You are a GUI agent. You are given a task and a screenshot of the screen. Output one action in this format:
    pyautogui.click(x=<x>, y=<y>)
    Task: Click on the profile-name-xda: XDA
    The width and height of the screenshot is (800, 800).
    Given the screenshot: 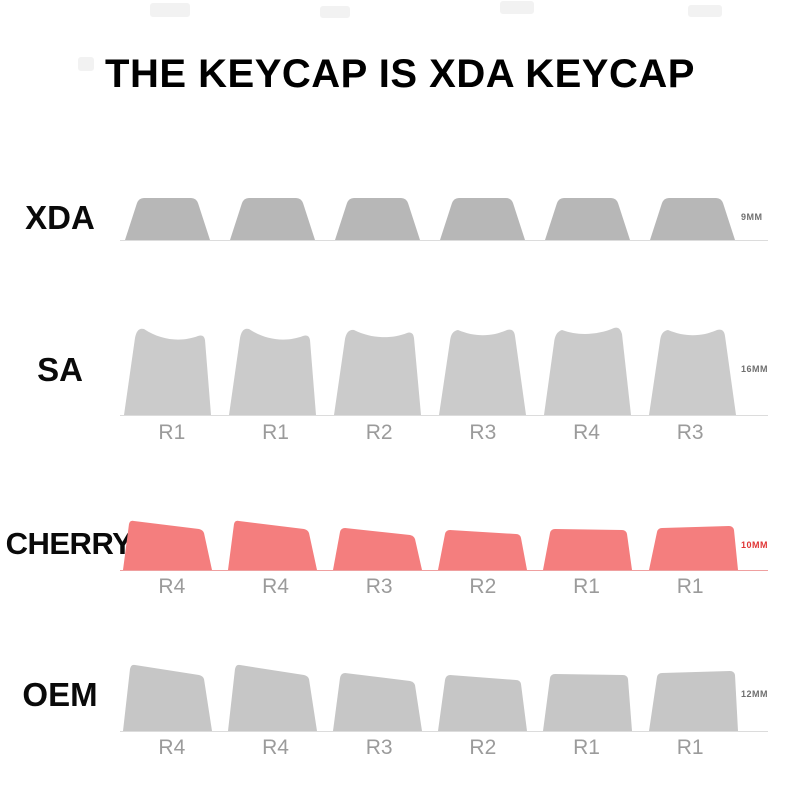 What is the action you would take?
    pyautogui.click(x=60, y=217)
    